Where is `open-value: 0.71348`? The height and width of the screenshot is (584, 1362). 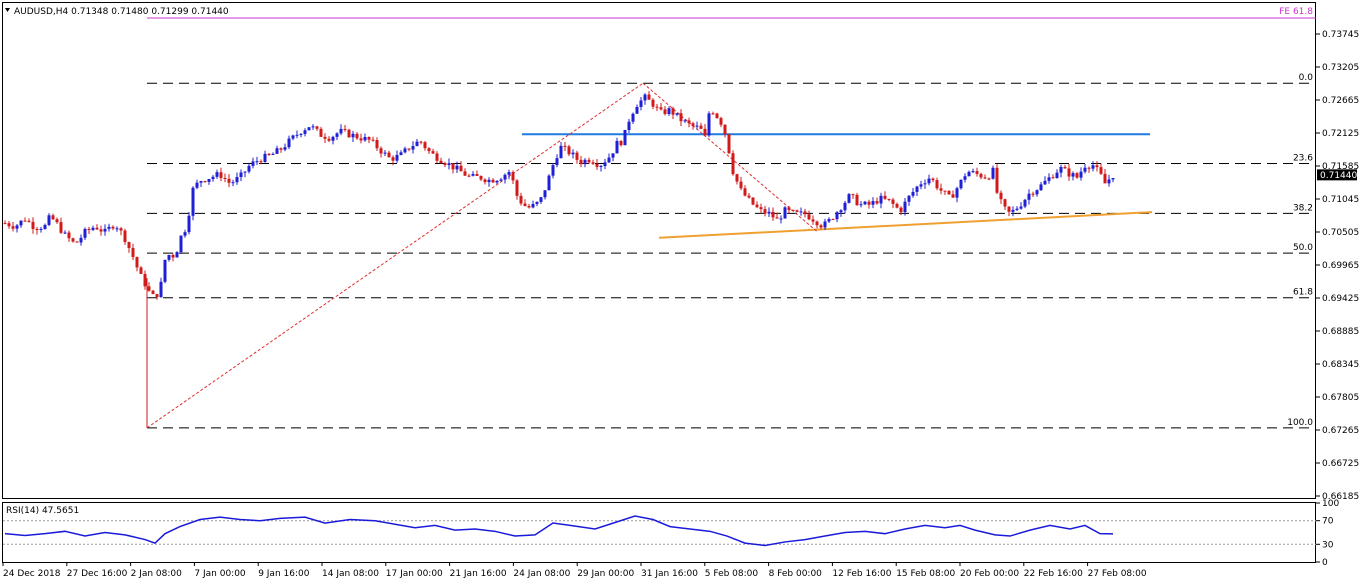 open-value: 0.71348 is located at coordinates (89, 12).